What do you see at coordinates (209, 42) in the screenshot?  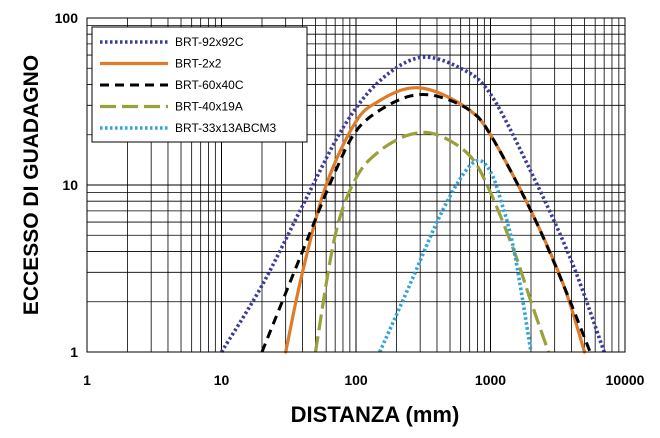 I see `legend-label: BRT-92x92C` at bounding box center [209, 42].